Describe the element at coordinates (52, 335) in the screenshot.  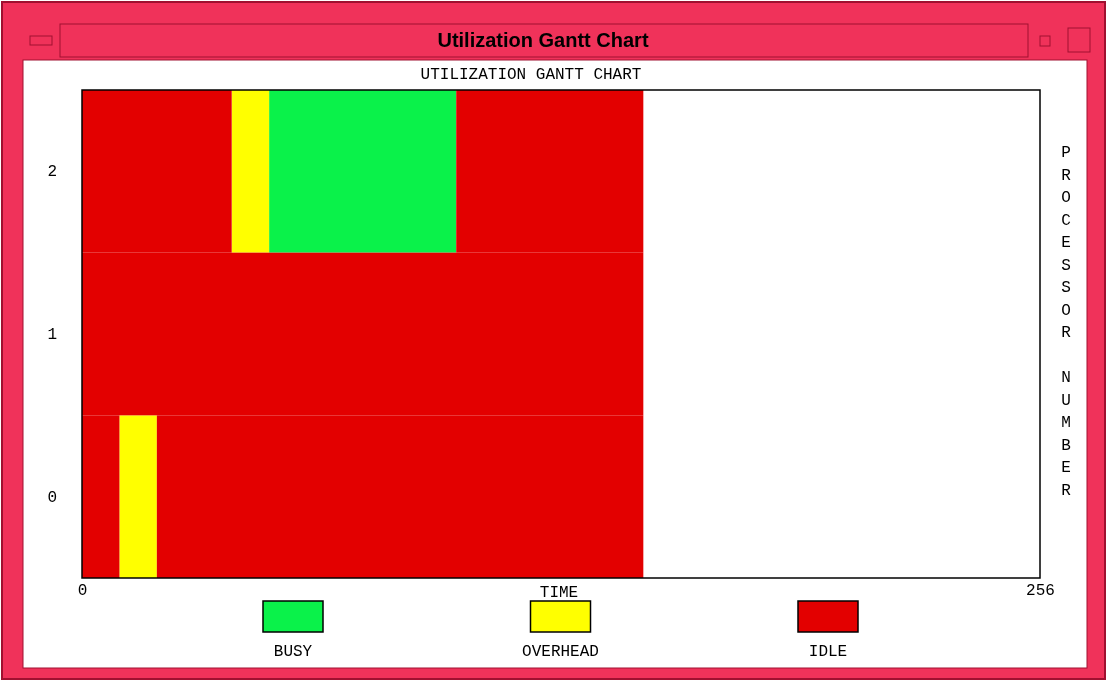
I see `y-tick-label: 1` at that location.